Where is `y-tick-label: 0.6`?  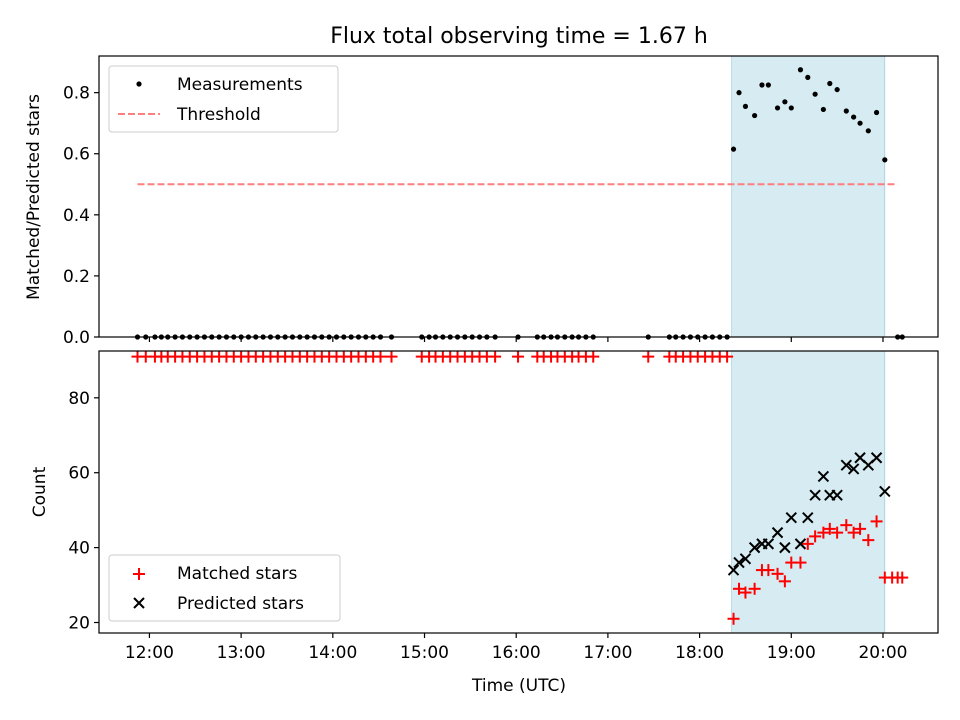
y-tick-label: 0.6 is located at coordinates (76, 155).